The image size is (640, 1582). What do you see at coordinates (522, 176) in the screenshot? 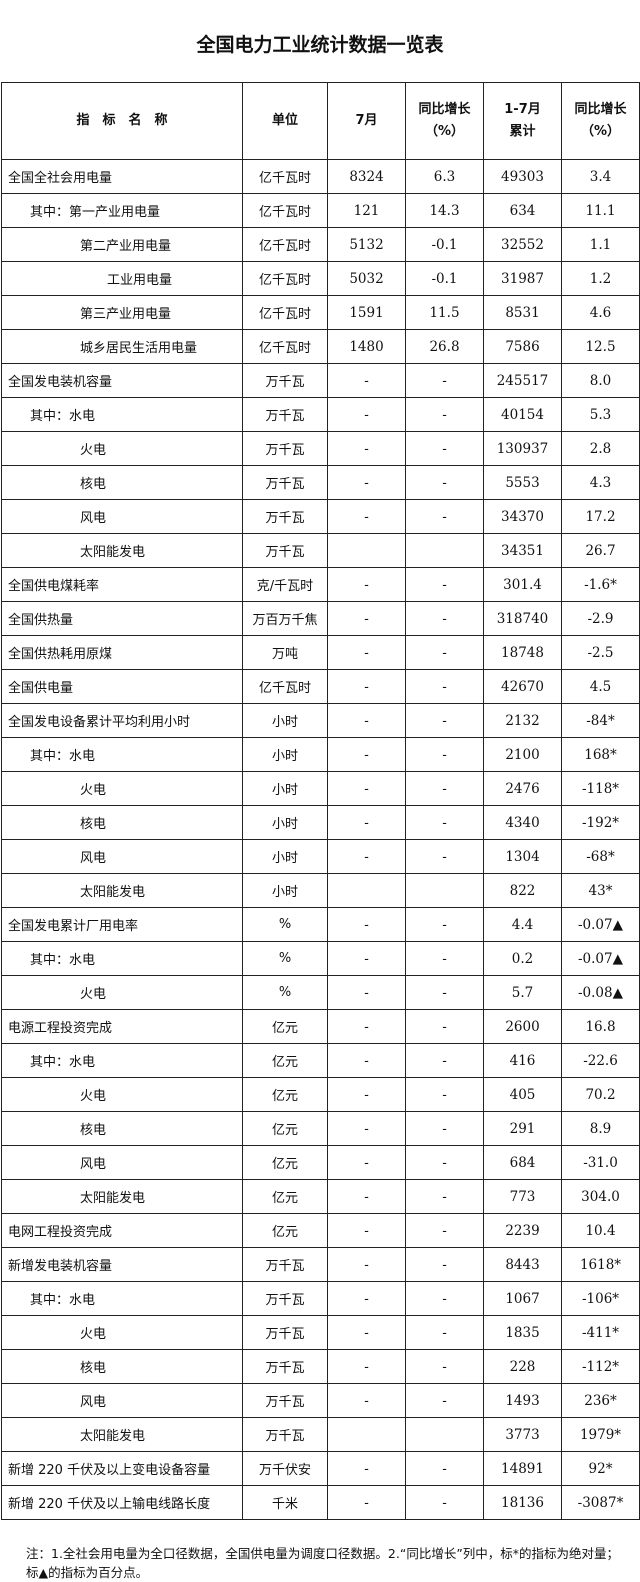
I see `cell-ytd-value: 49303` at bounding box center [522, 176].